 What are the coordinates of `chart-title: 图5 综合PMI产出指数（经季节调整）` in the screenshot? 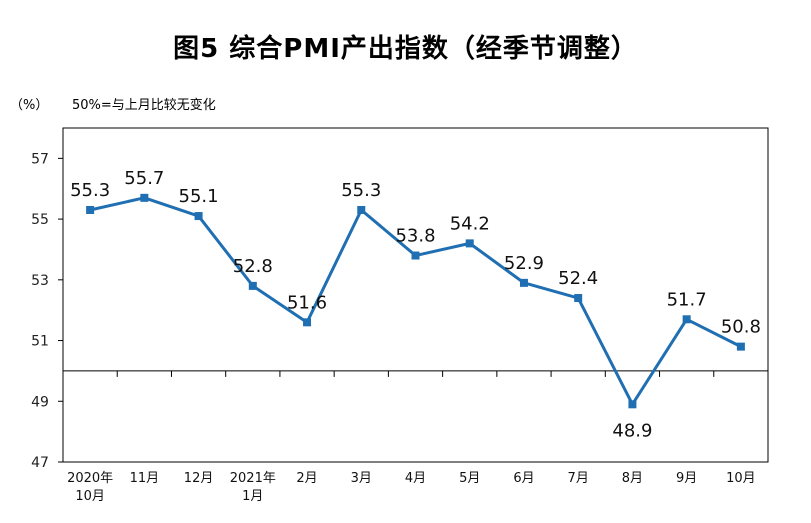 It's located at (405, 49).